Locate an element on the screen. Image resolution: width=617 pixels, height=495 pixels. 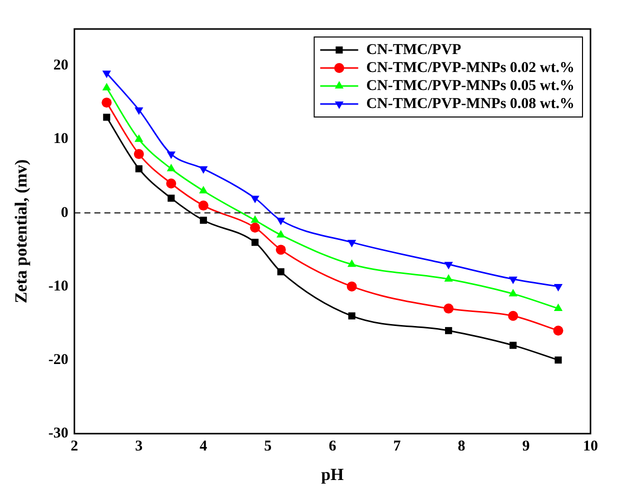
y-tick-label: -30 is located at coordinates (58, 433).